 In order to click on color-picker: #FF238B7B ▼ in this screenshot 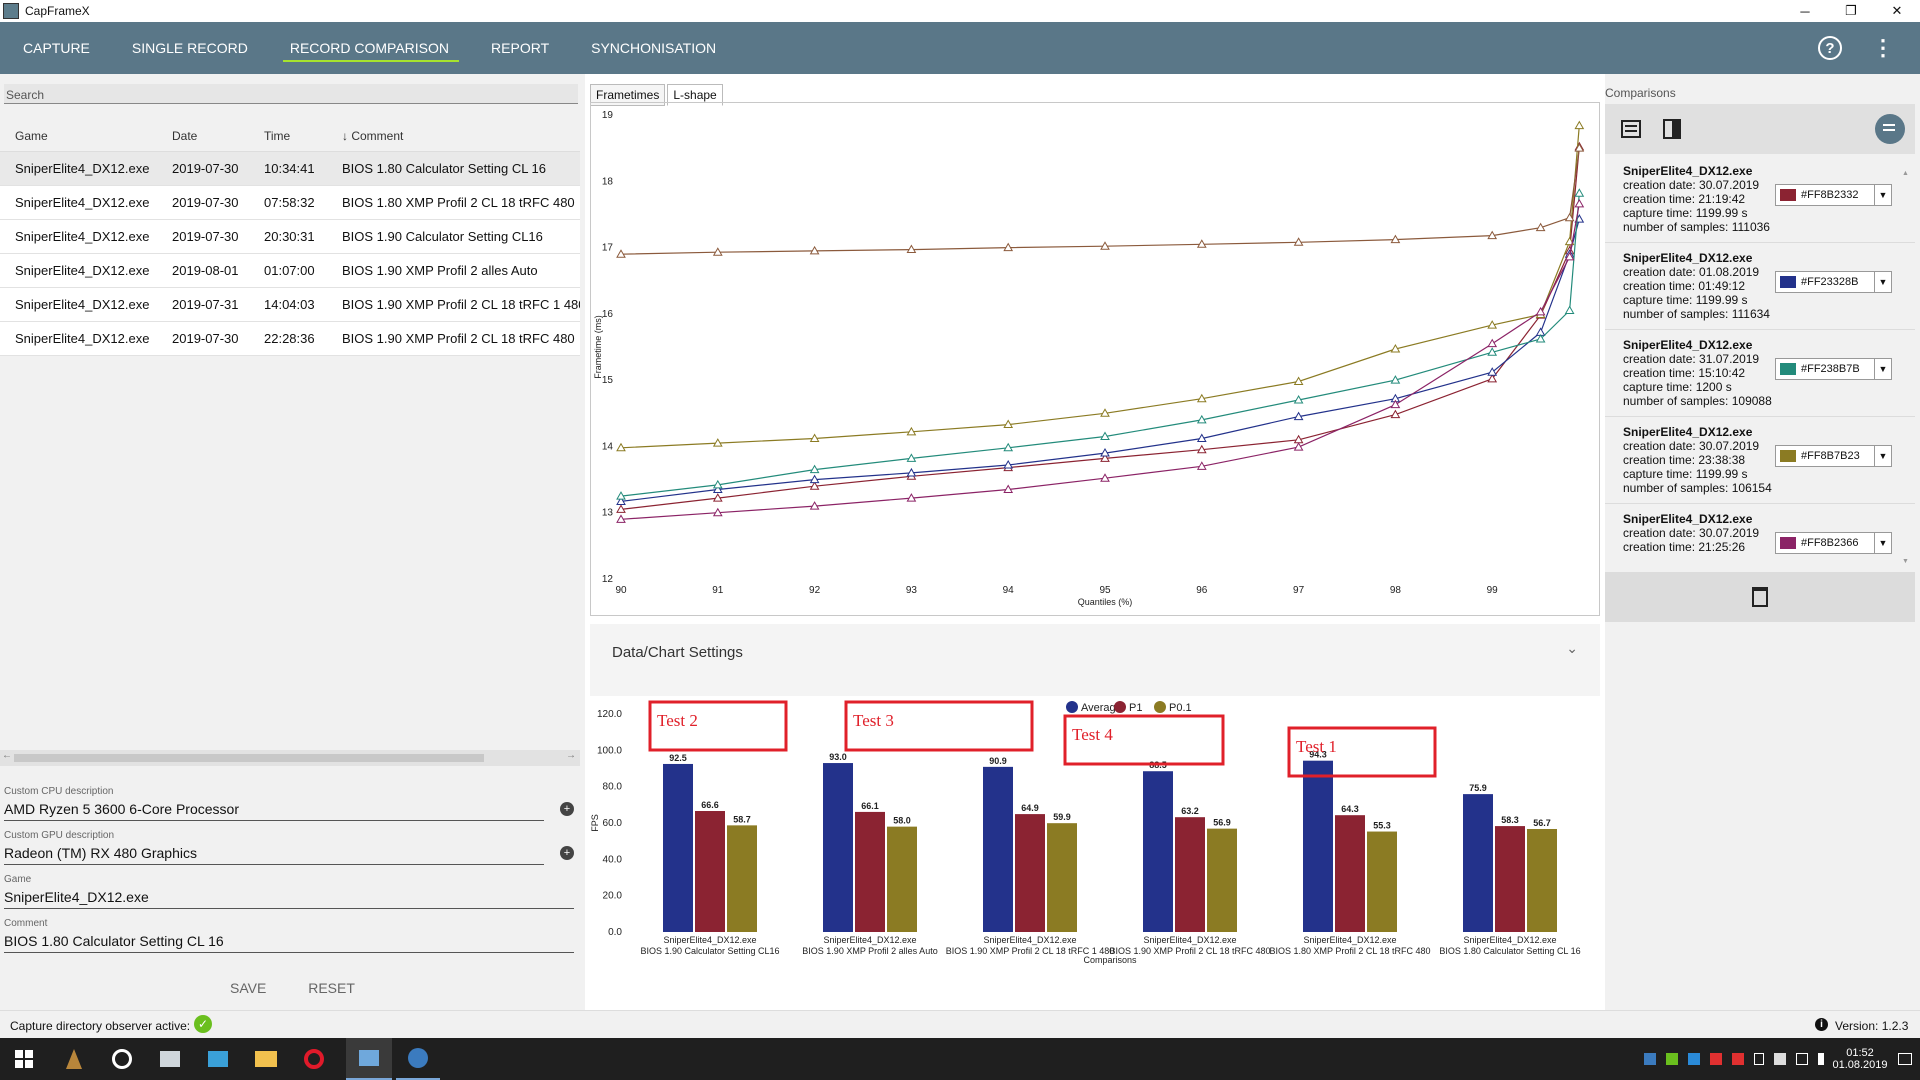, I will do `click(1833, 369)`.